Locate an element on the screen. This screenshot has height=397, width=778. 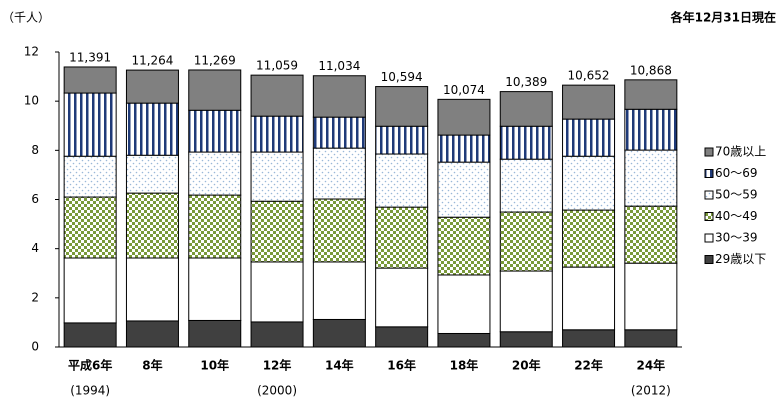
x-sub-label: (1994) is located at coordinates (90, 390).